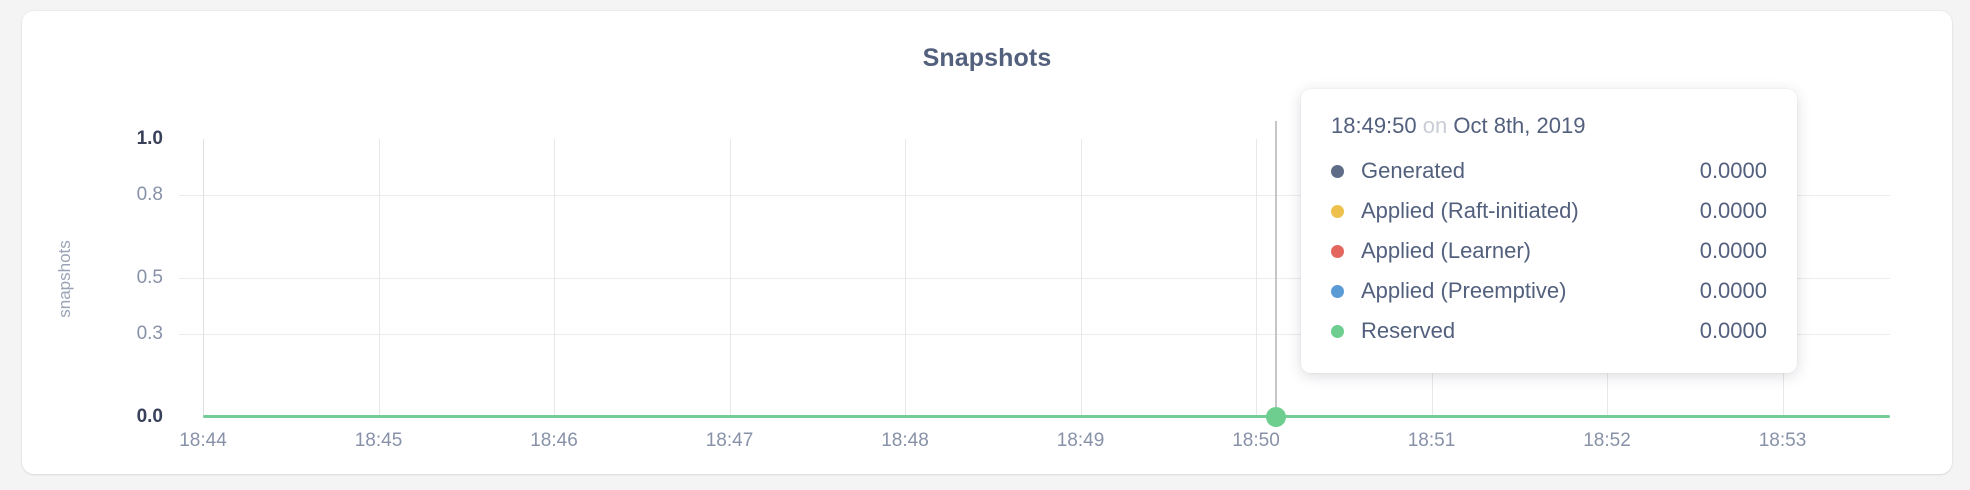 Image resolution: width=1970 pixels, height=490 pixels. Describe the element at coordinates (378, 440) in the screenshot. I see `x-tick-label: 18:45` at that location.